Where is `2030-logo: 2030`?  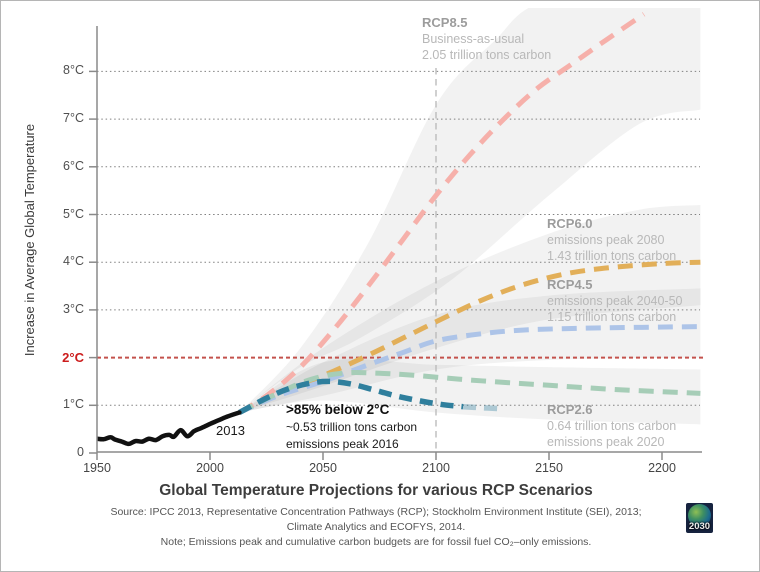 2030-logo: 2030 is located at coordinates (699, 518).